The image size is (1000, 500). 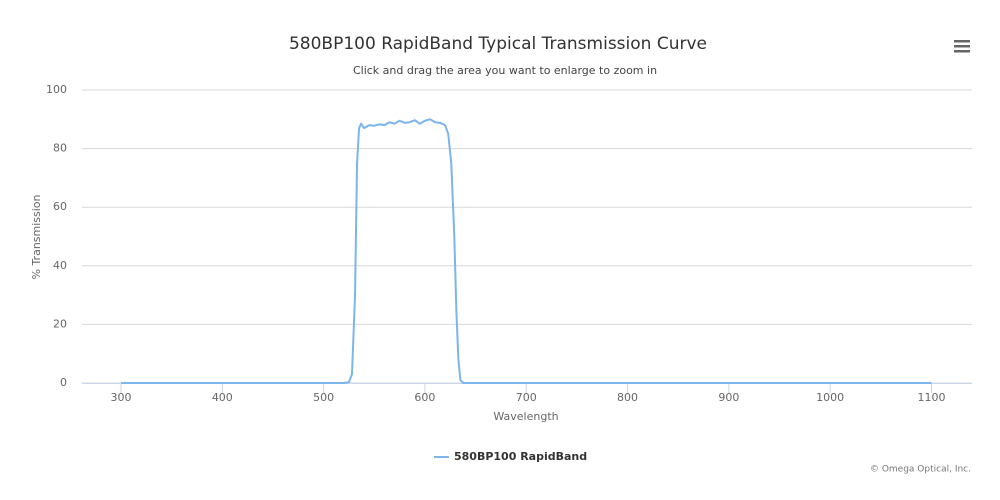 I want to click on x-tick-label: 900, so click(x=728, y=397).